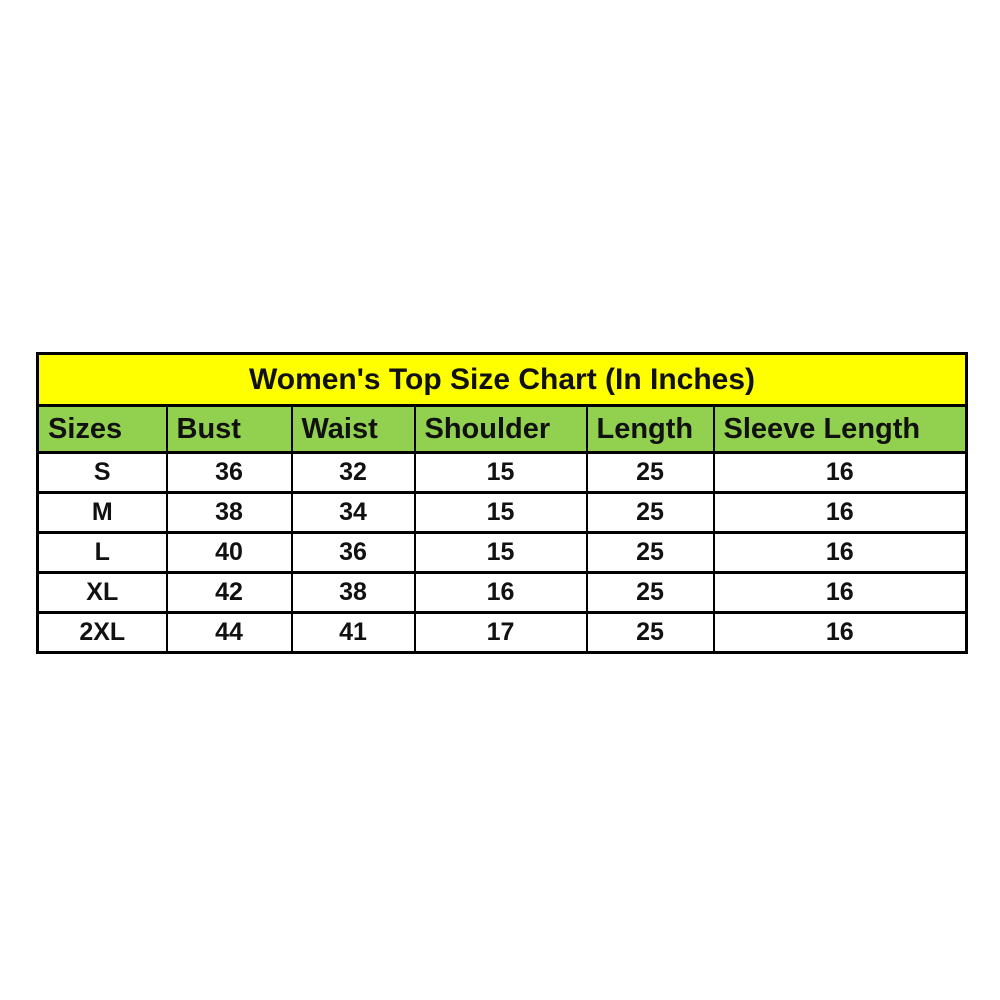 This screenshot has height=1000, width=1000. I want to click on cell-size: 2XL, so click(102, 632).